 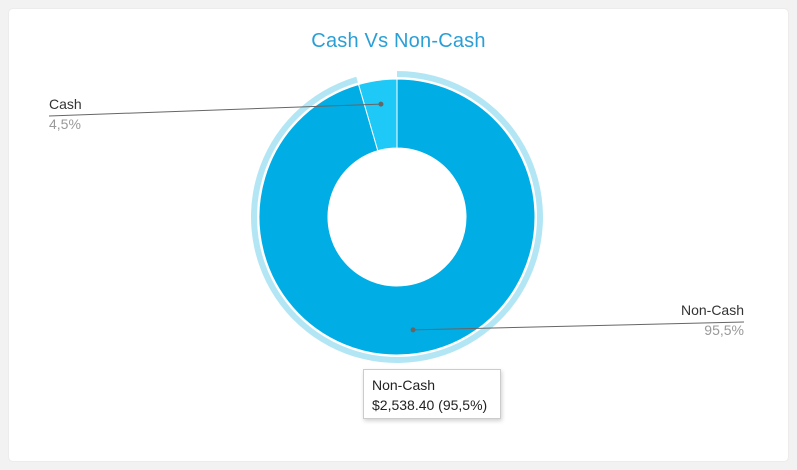 I want to click on callout-cash: Cash 4,5%, so click(x=65, y=114).